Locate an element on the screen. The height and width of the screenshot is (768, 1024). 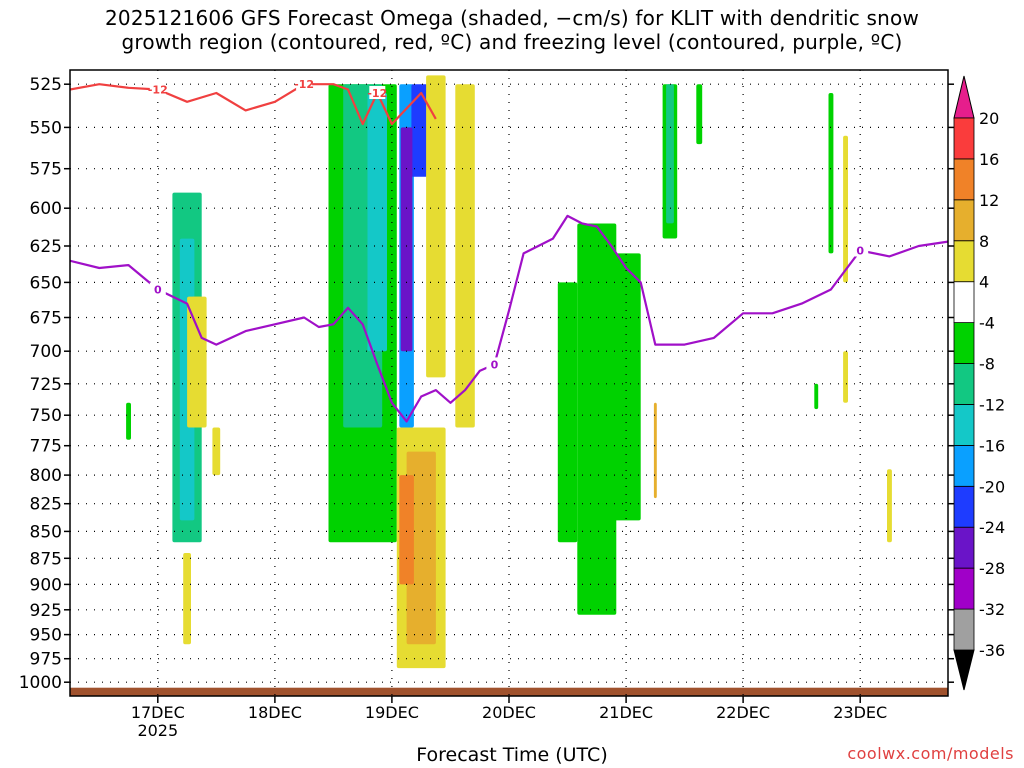
y-tick-label: 825 is located at coordinates (46, 505).